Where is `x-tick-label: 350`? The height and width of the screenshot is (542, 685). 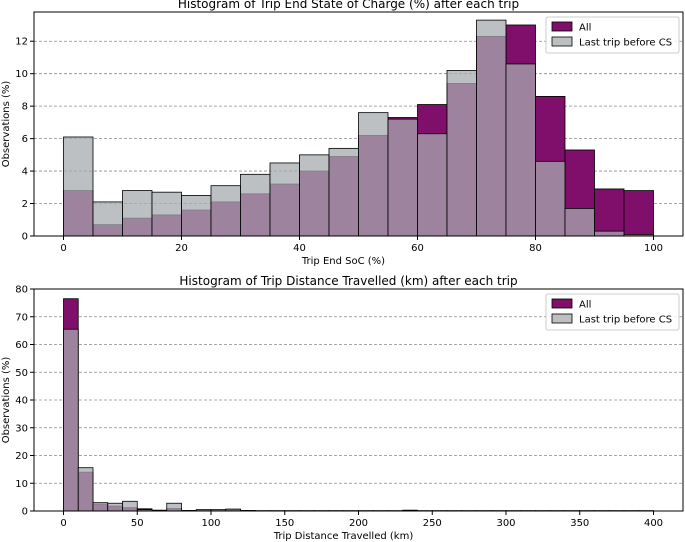 x-tick-label: 350 is located at coordinates (579, 523).